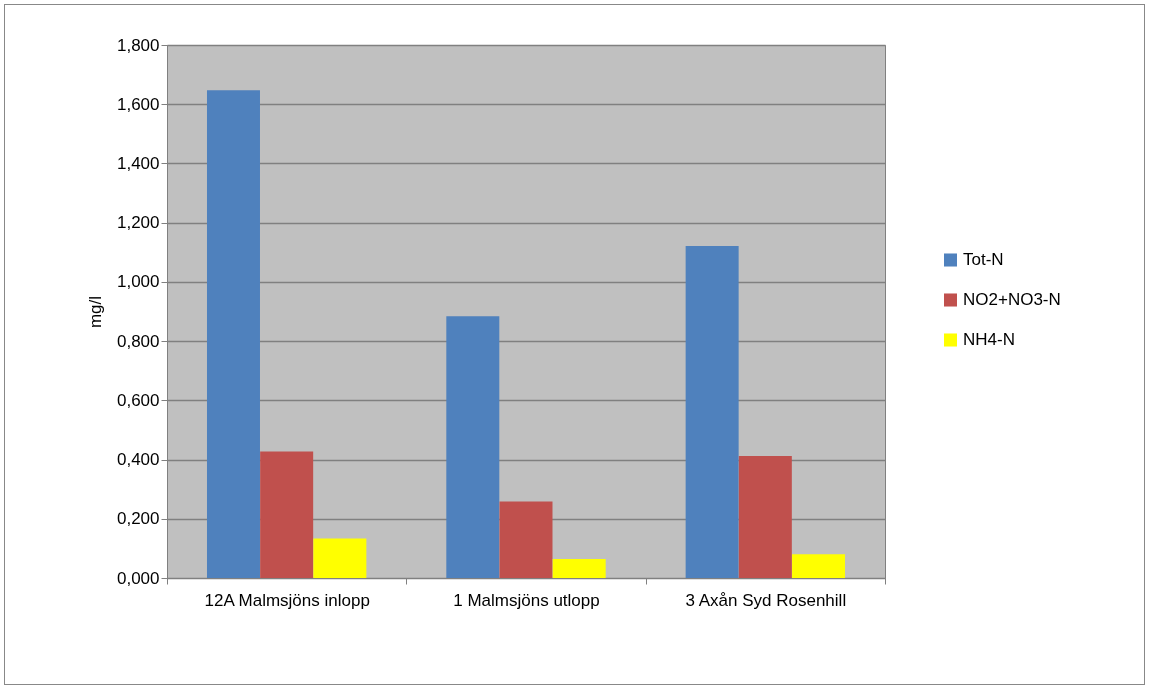  I want to click on legend-label: Tot-N, so click(983, 259).